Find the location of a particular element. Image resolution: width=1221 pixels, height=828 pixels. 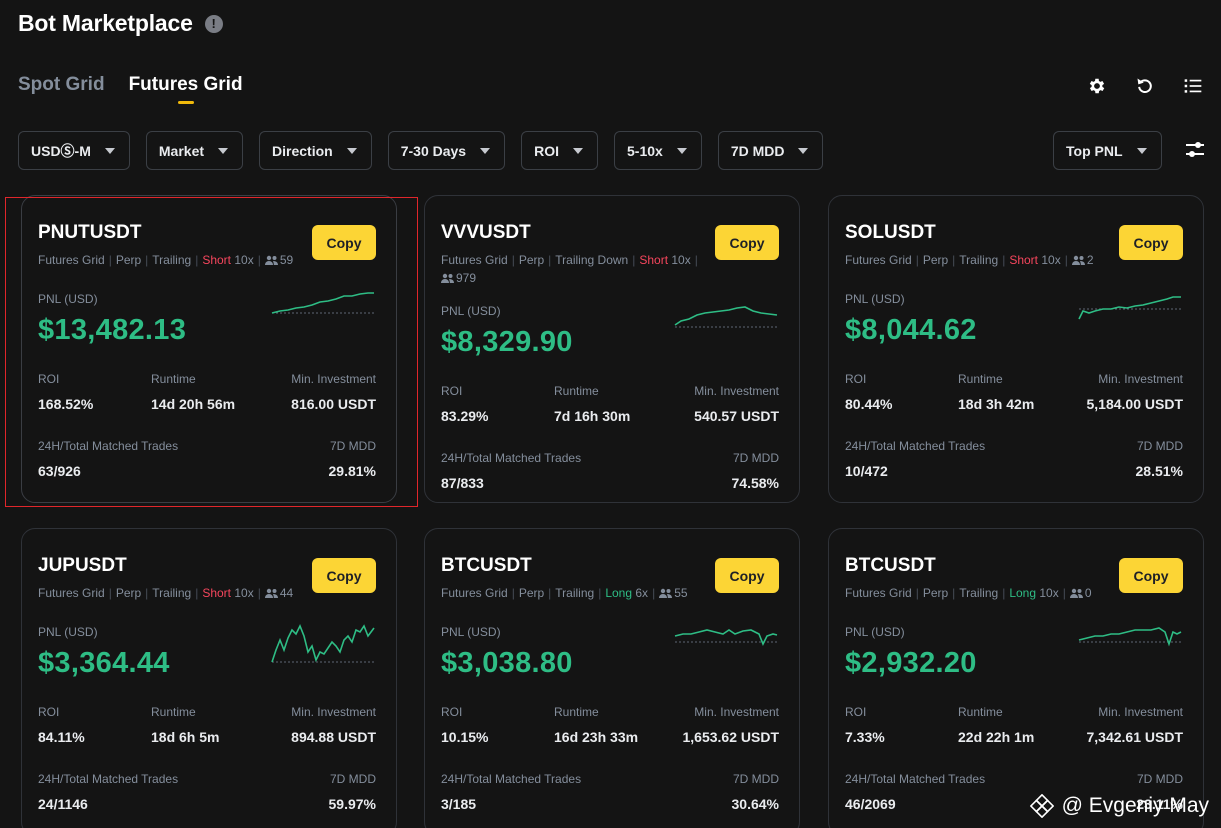

roi-value: 84.11% is located at coordinates (61, 737).